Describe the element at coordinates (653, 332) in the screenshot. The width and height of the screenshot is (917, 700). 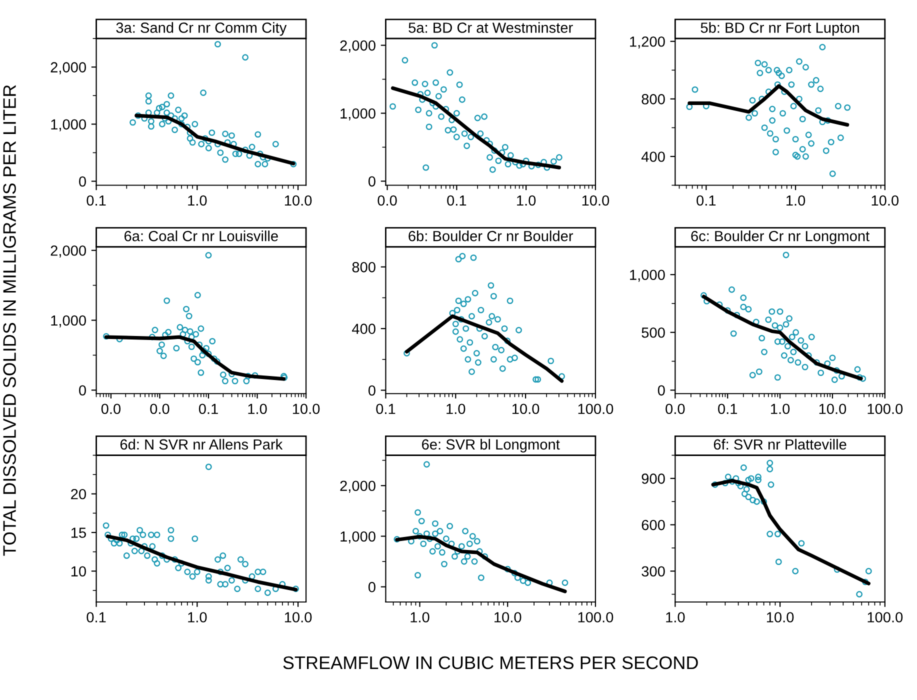
I see `y-tick-label: 500` at that location.